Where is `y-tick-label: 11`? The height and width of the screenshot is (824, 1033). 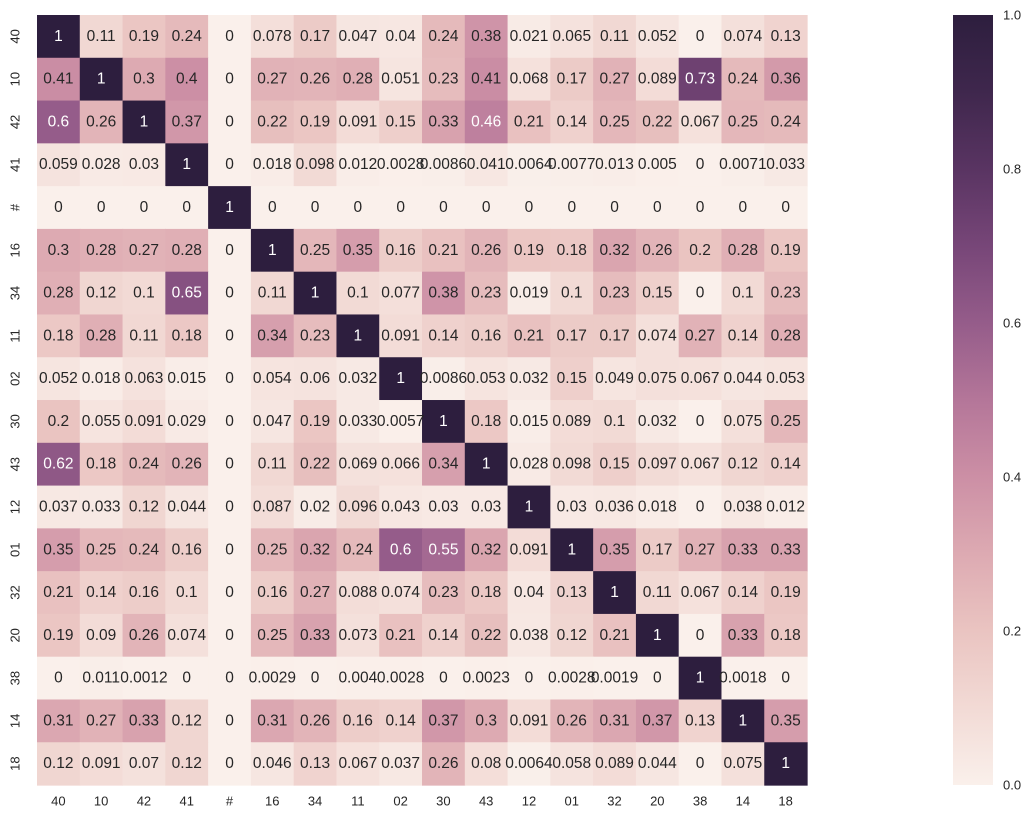 y-tick-label: 11 is located at coordinates (15, 336).